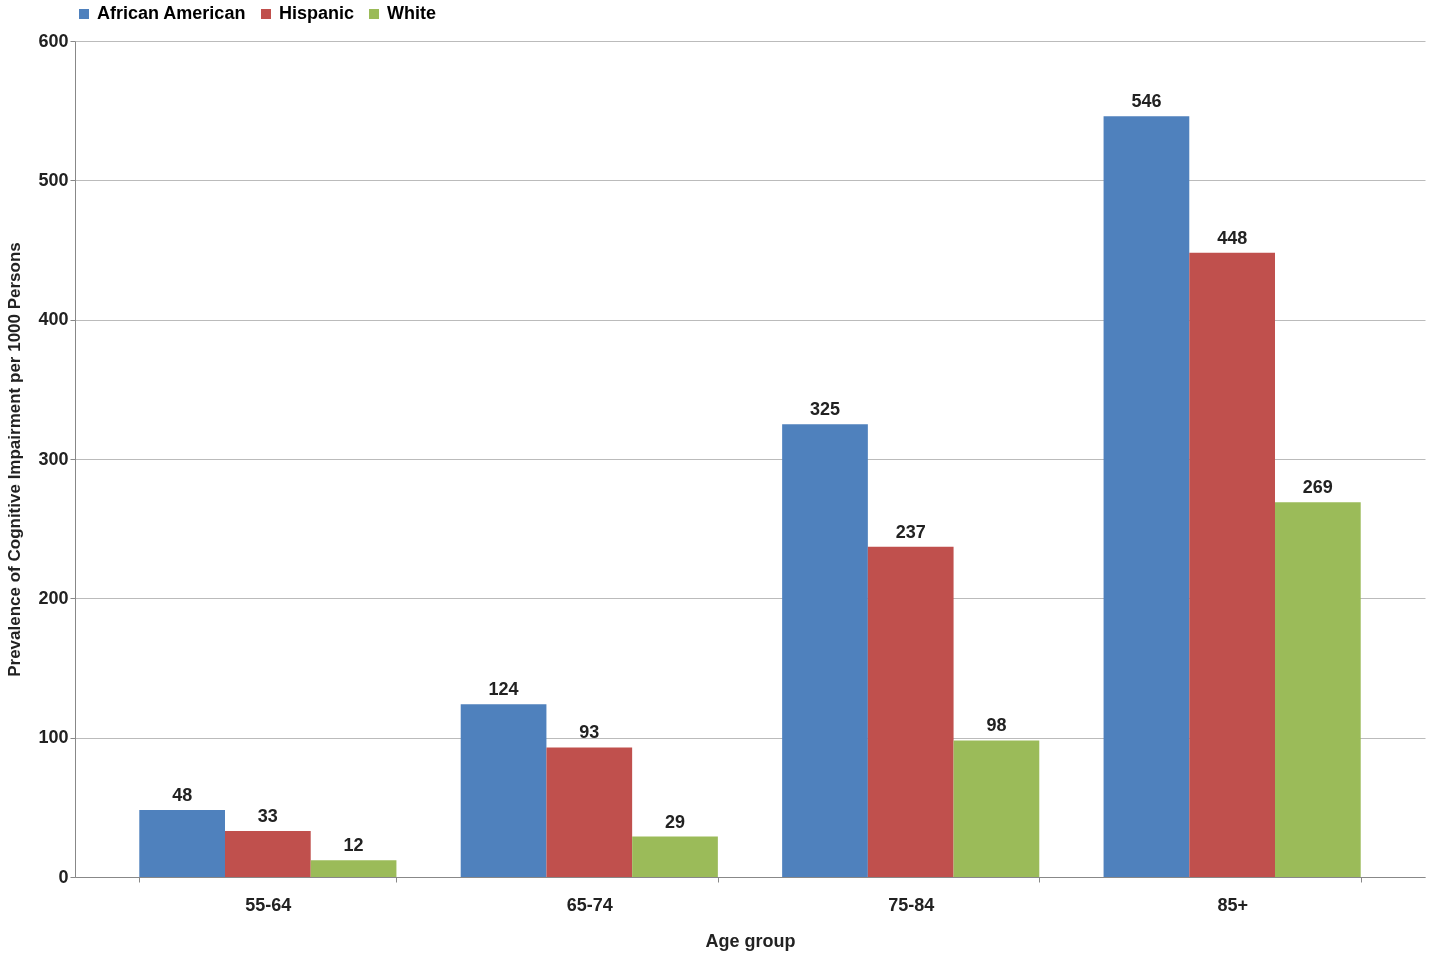  What do you see at coordinates (268, 904) in the screenshot?
I see `x-tick-label: 55-64` at bounding box center [268, 904].